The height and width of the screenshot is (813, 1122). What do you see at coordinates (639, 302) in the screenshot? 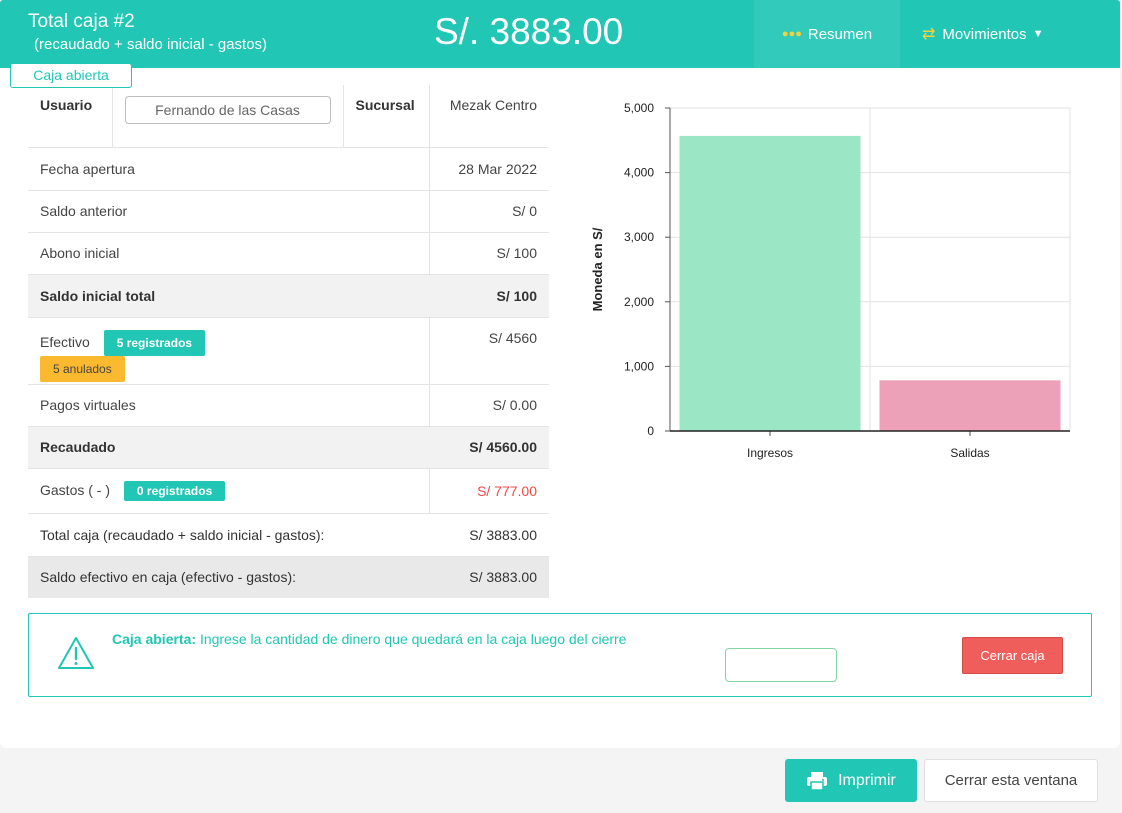
I see `y-tick-label: 2,000` at bounding box center [639, 302].